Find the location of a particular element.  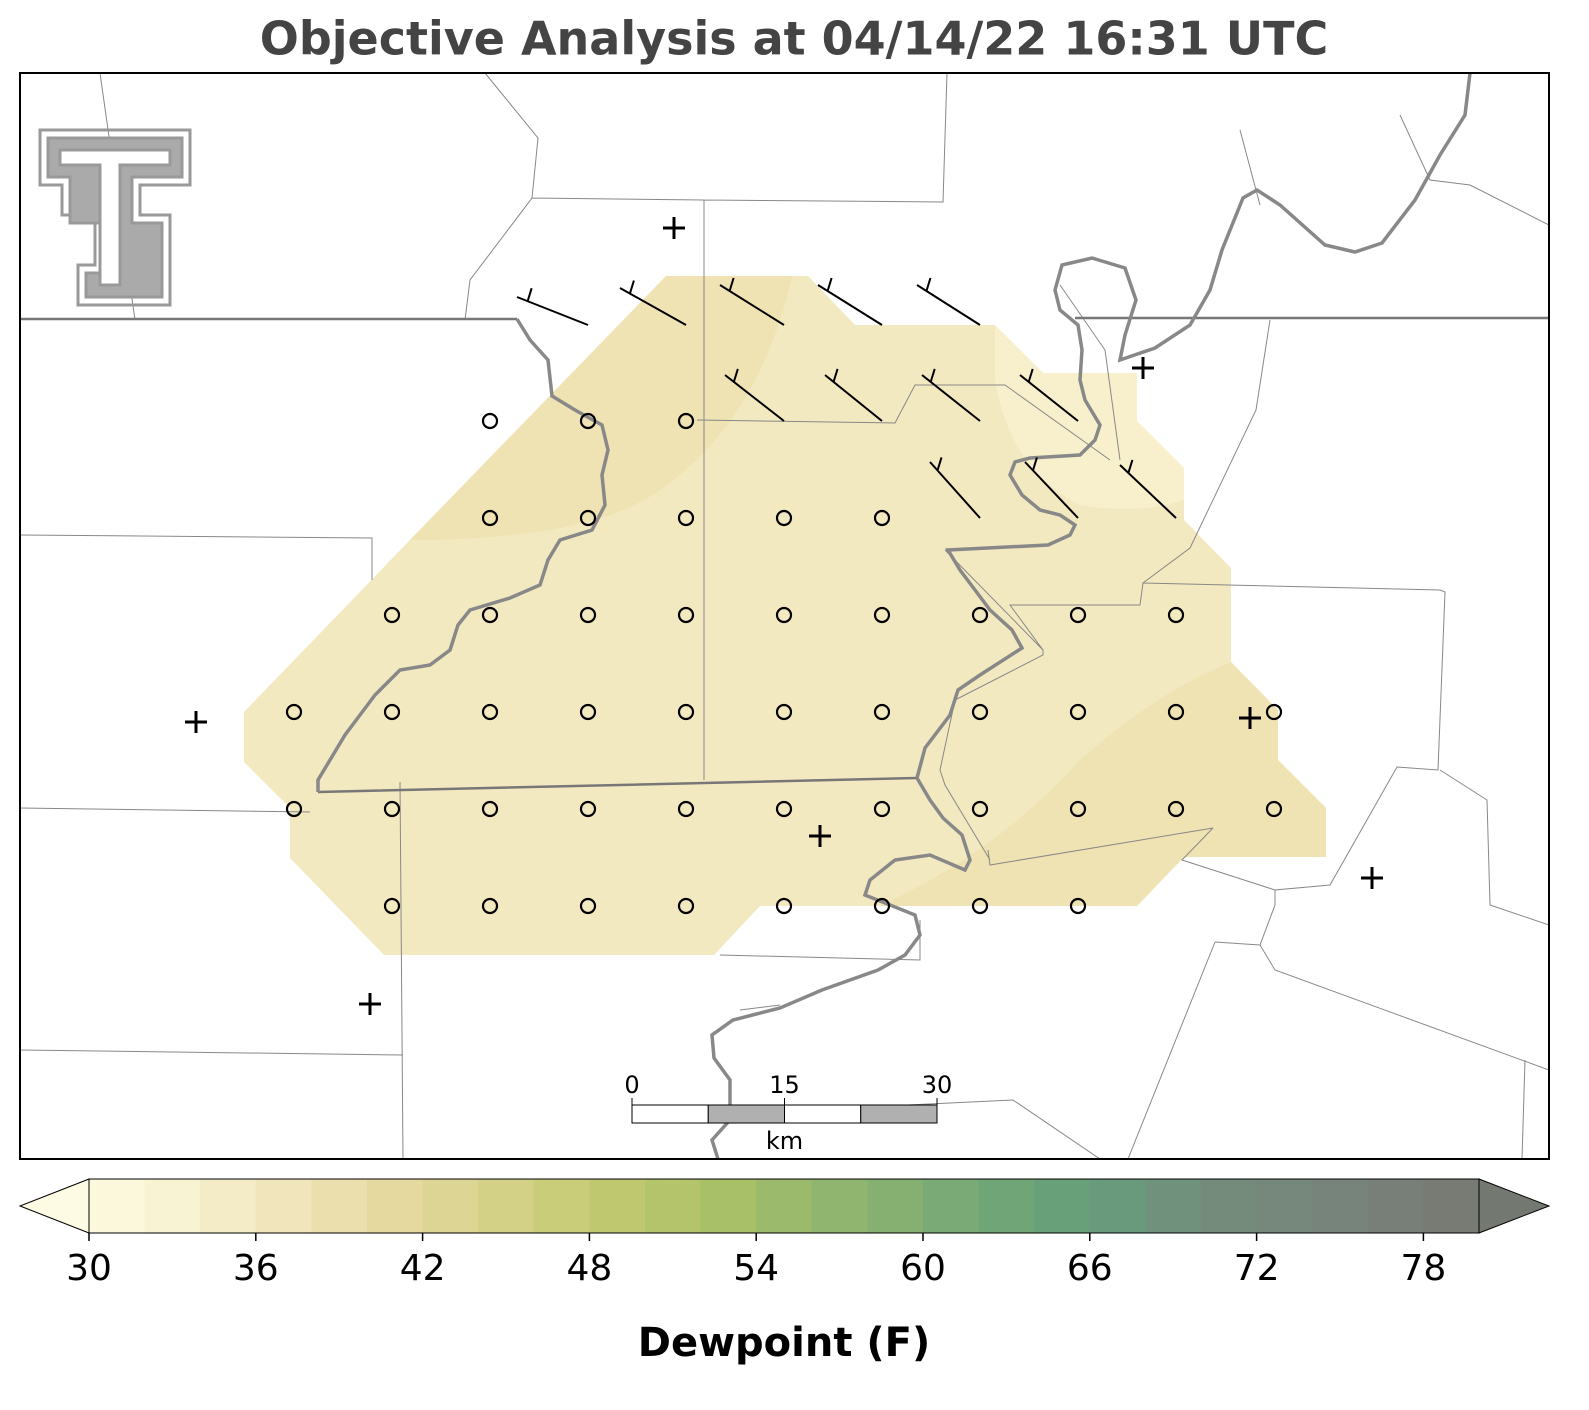

colorbar-tick-label: 36 is located at coordinates (256, 1268).